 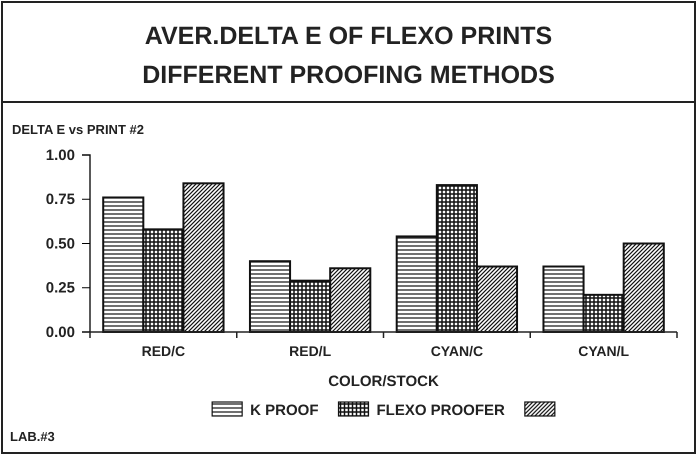 I want to click on text: LAB.#3, so click(x=32, y=436).